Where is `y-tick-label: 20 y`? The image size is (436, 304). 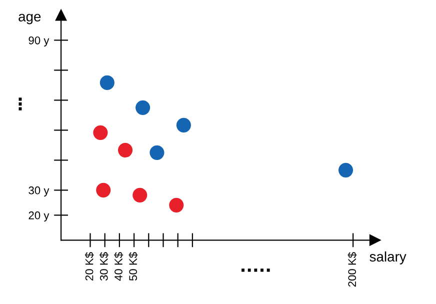
y-tick-label: 20 y is located at coordinates (39, 216).